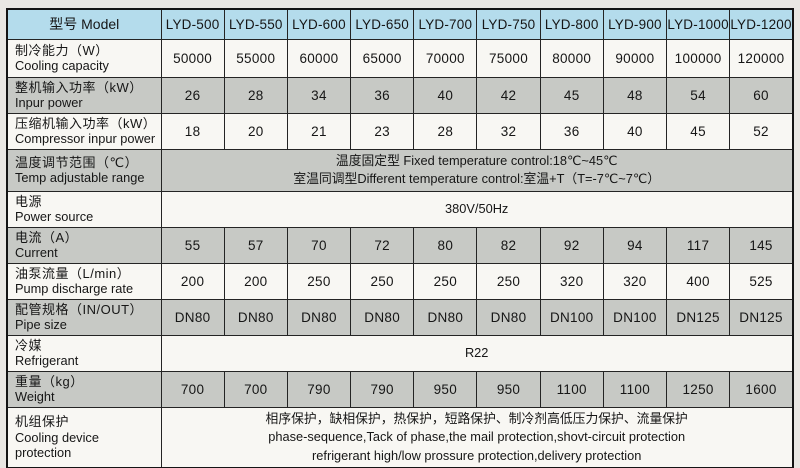 The image size is (800, 468). I want to click on value-cell: 90000, so click(635, 58).